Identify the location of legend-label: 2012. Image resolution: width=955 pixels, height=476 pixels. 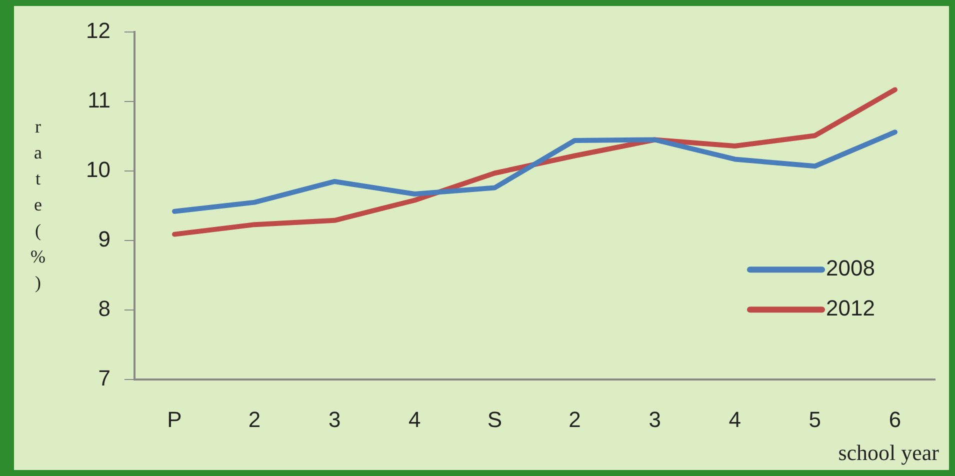
(850, 308).